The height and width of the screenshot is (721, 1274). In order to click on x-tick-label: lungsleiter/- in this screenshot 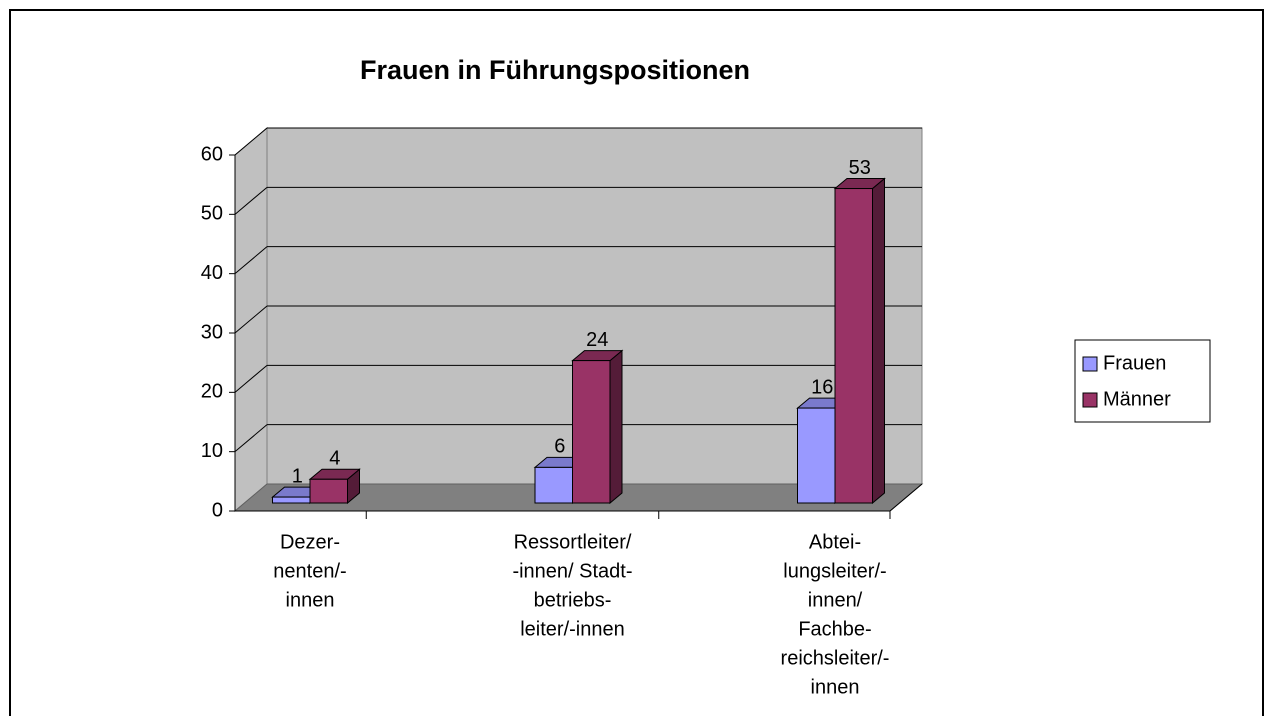, I will do `click(834, 571)`.